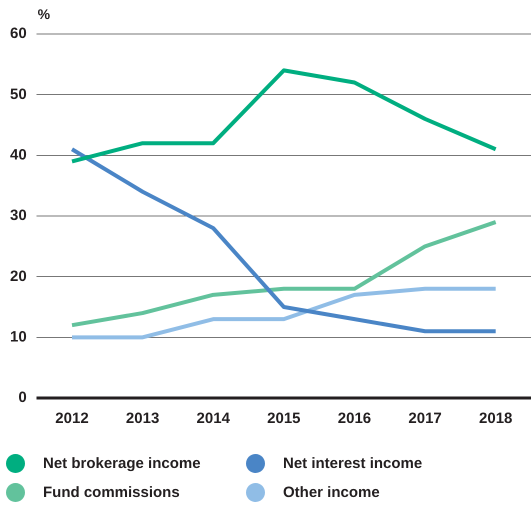 This screenshot has width=531, height=513. I want to click on y-tick-label: 0, so click(22, 397).